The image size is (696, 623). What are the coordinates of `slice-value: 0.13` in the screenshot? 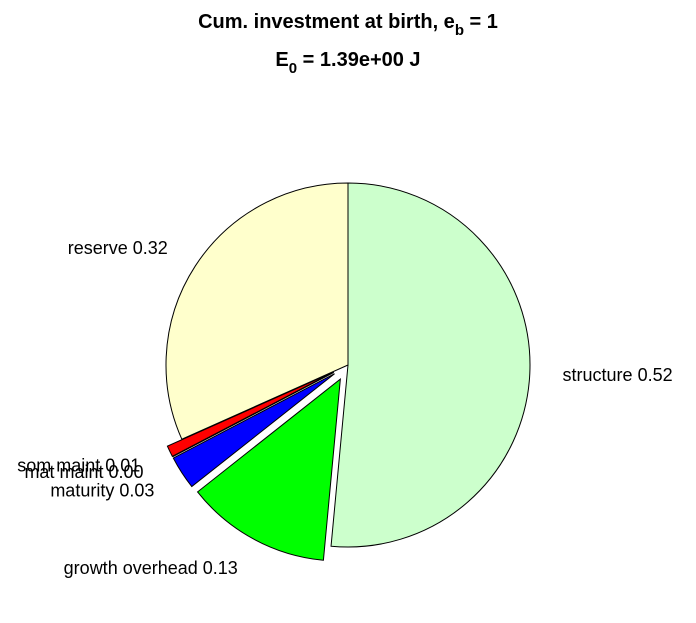 It's located at (220, 568).